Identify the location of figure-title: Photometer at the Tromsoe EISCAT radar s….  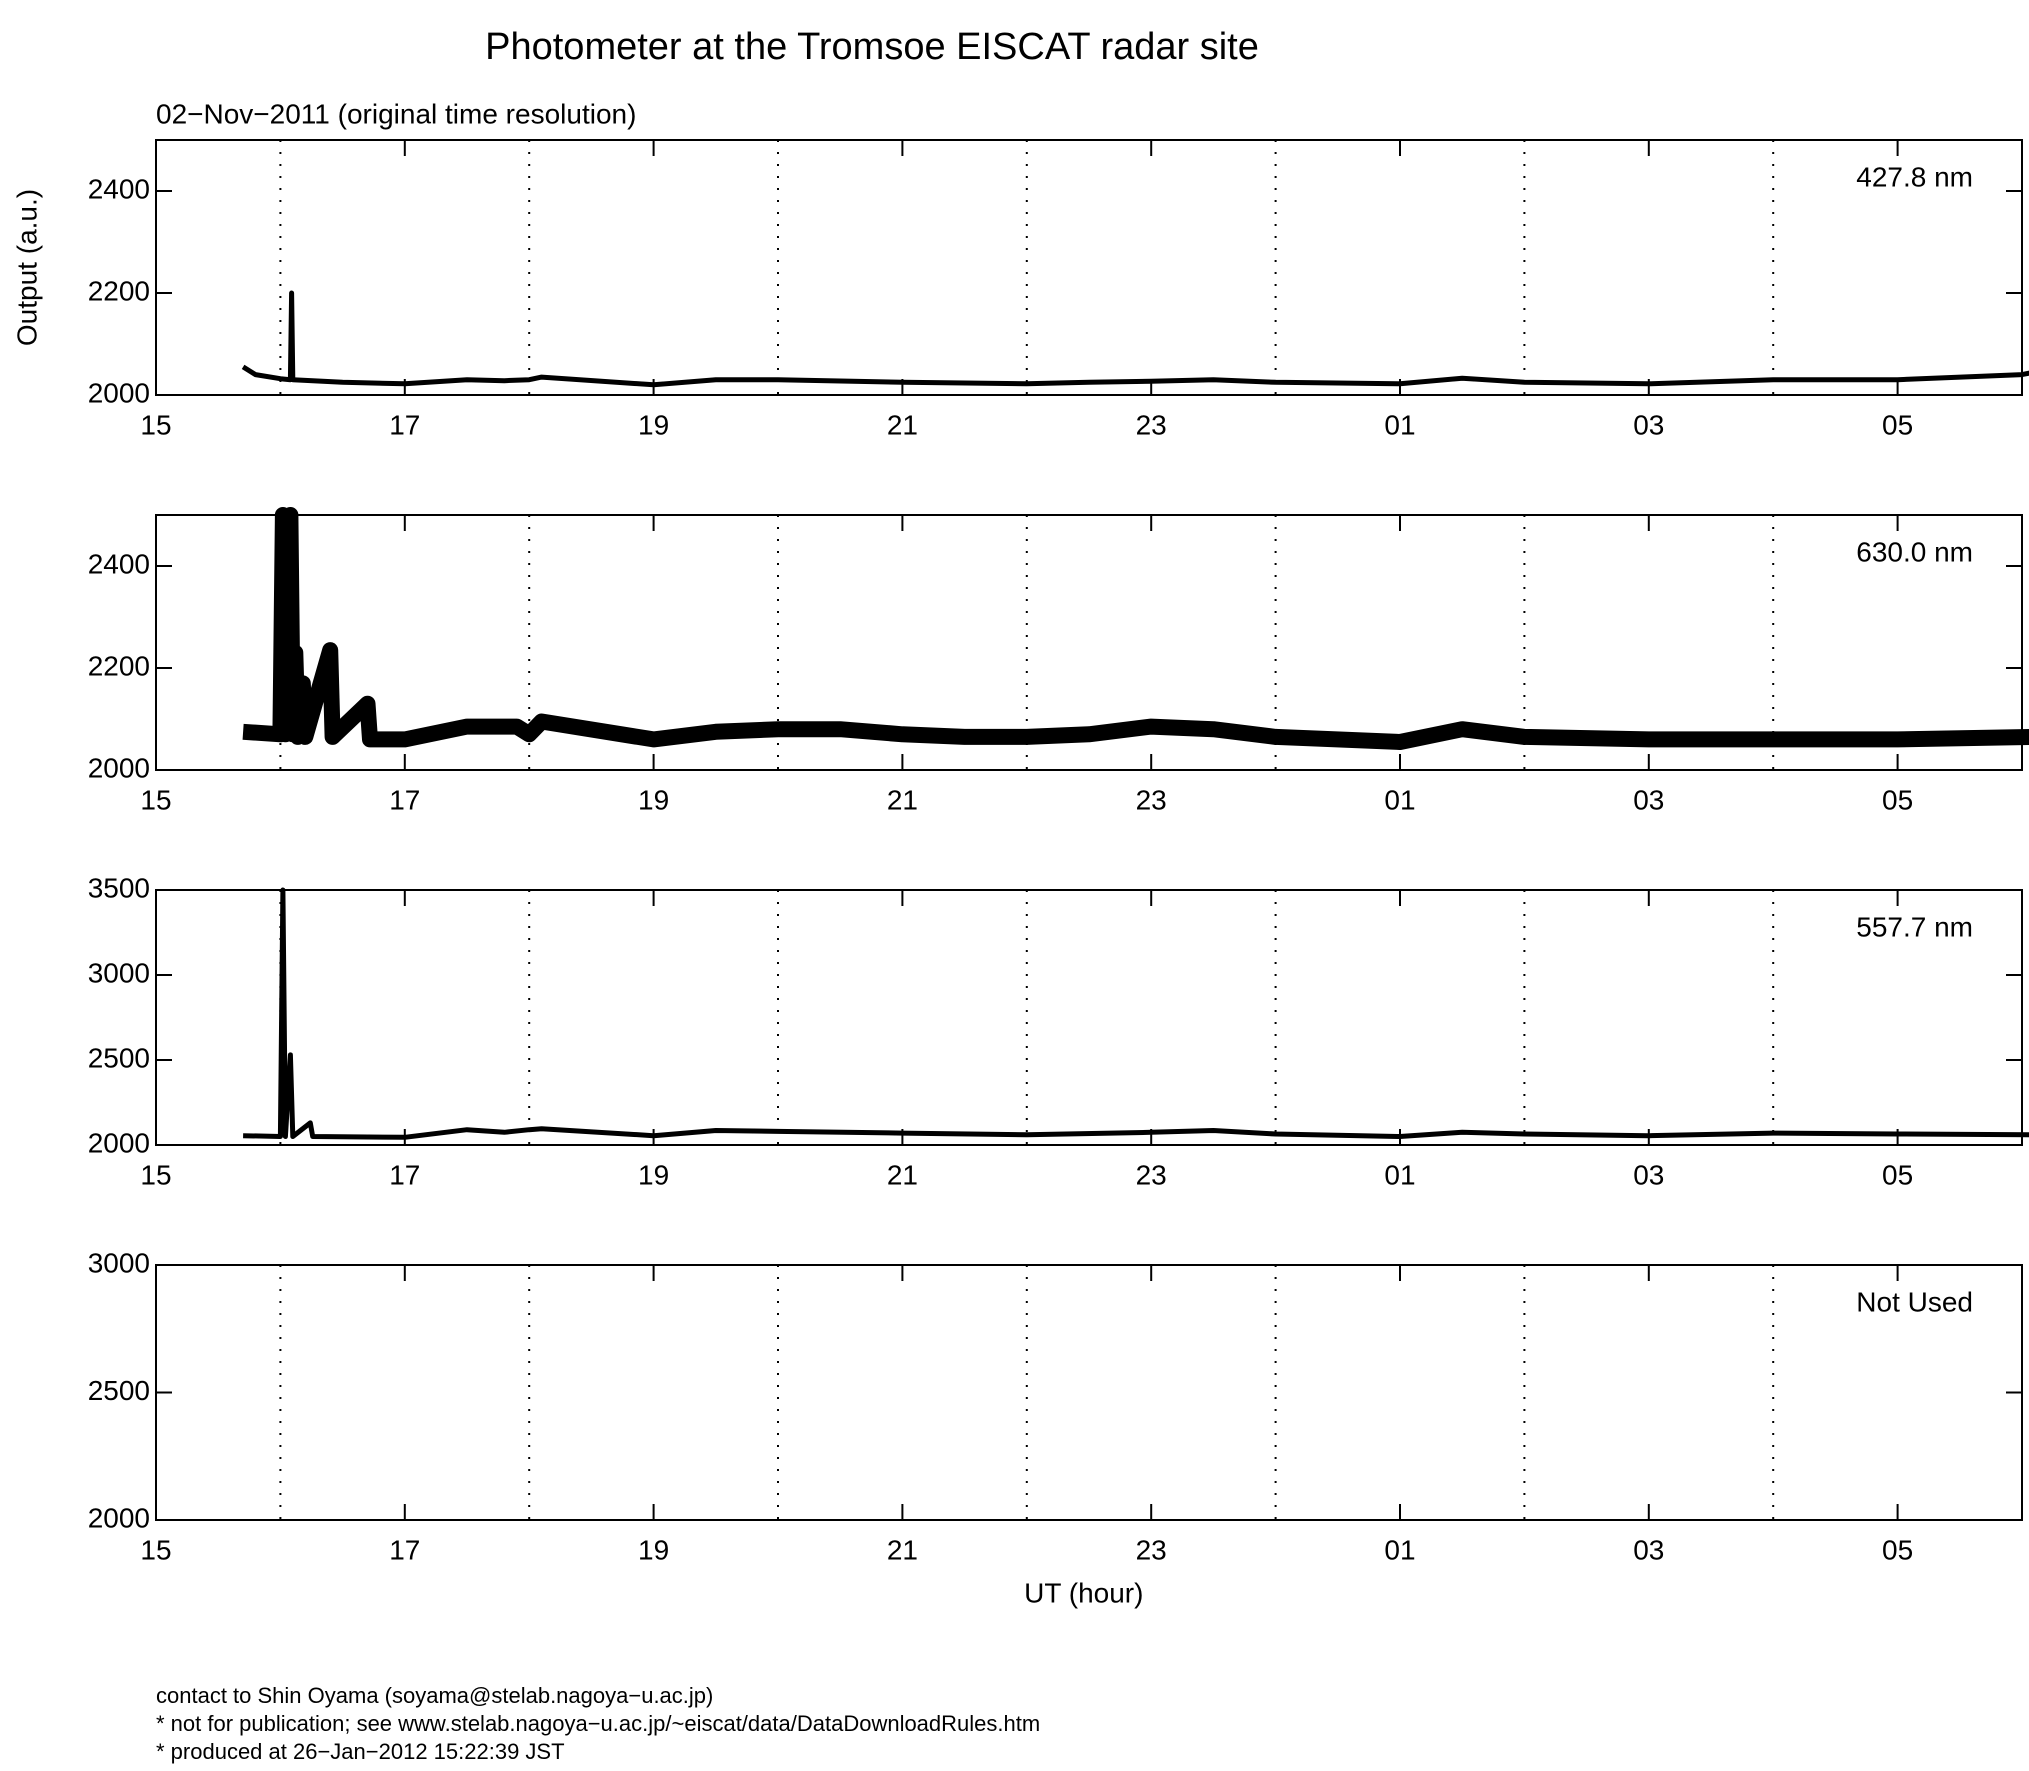
(872, 47).